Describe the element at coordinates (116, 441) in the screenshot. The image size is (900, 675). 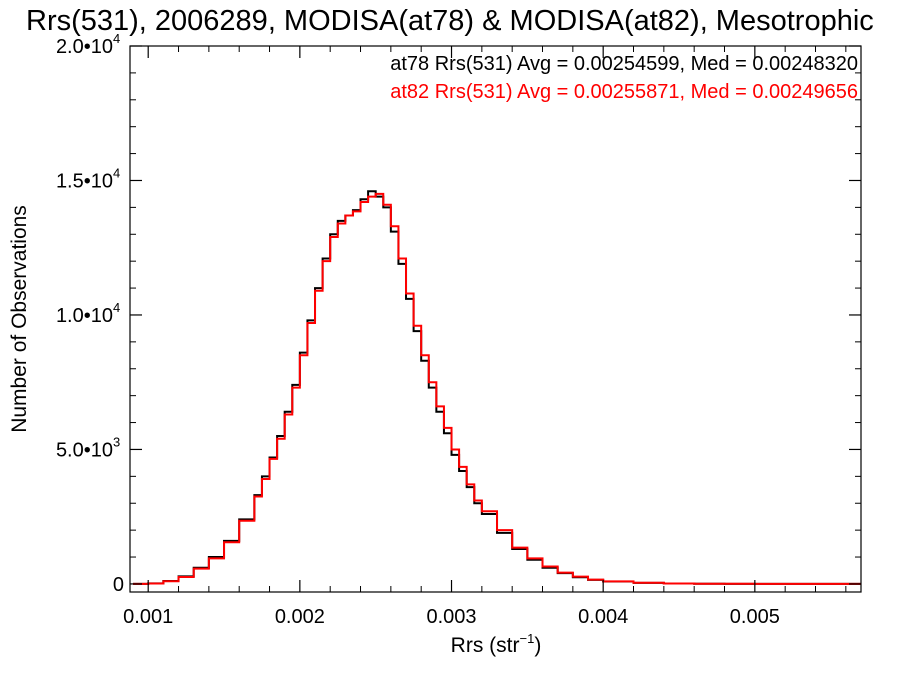
I see `y-tick-exponent: 3` at that location.